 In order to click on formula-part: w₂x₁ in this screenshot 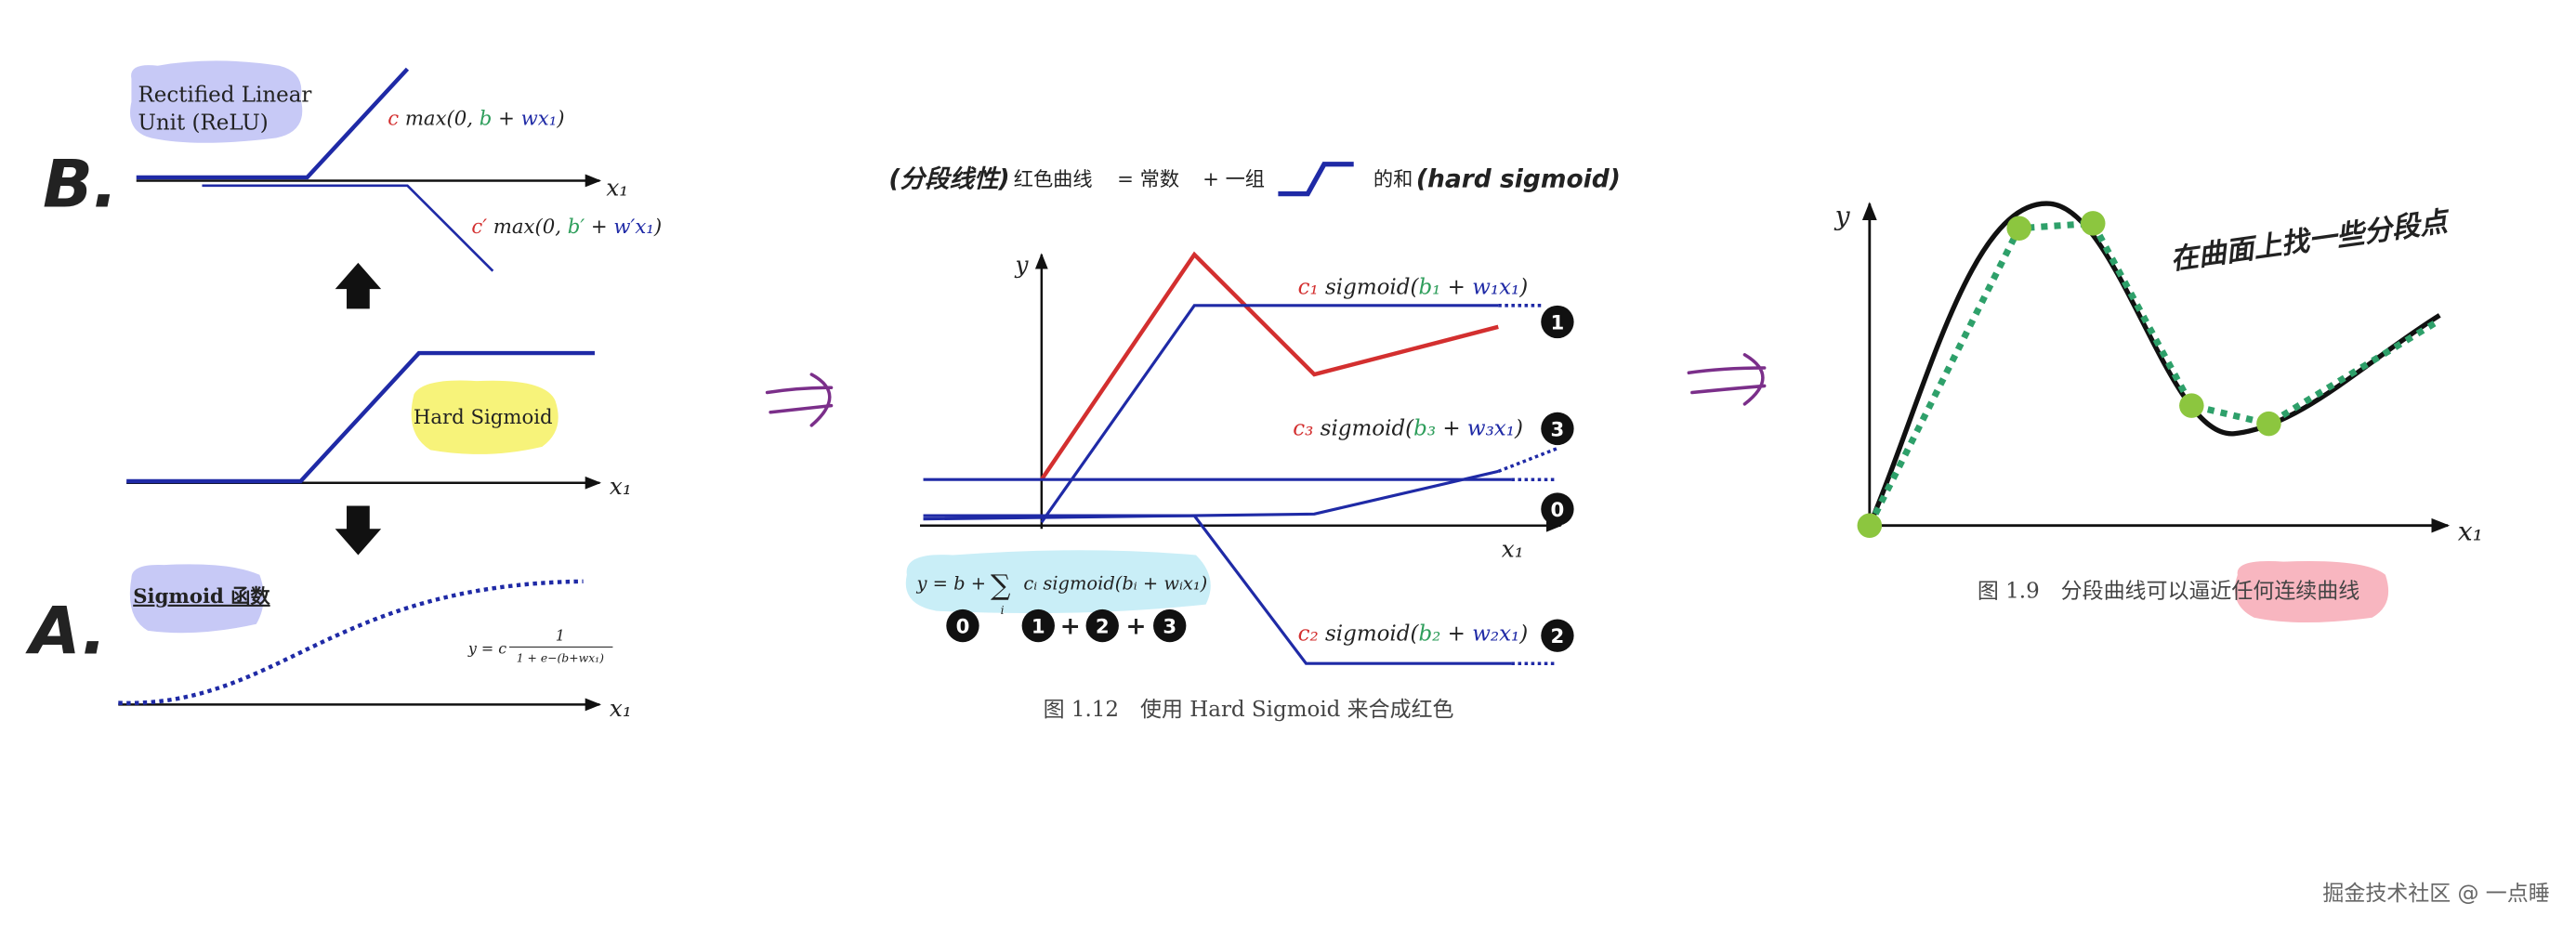, I will do `click(1495, 634)`.